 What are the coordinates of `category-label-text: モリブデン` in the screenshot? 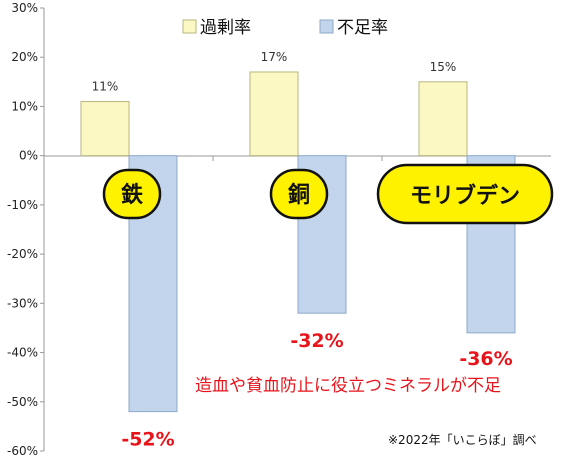 It's located at (465, 196).